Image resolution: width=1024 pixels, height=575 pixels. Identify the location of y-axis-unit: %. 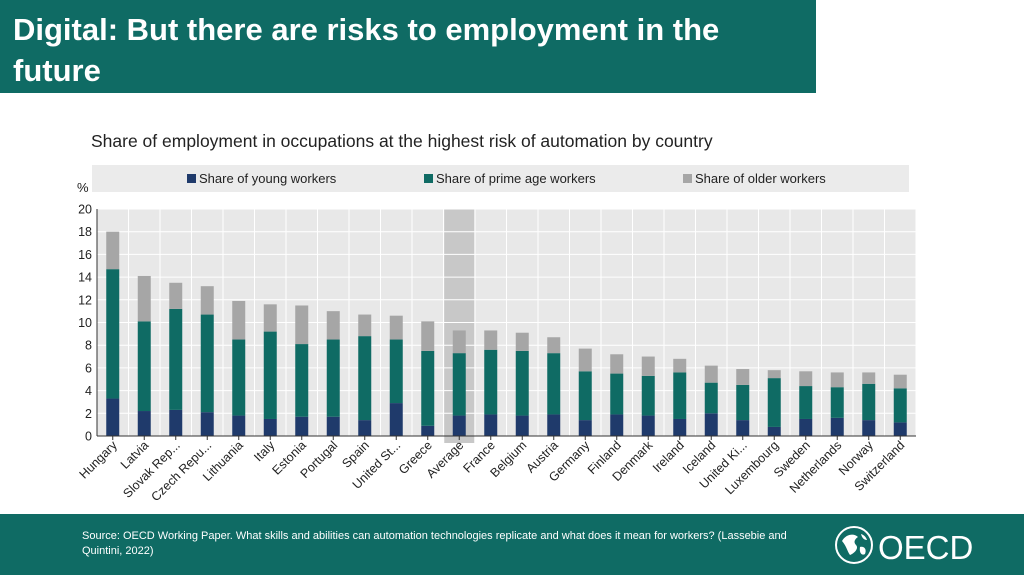
(83, 187).